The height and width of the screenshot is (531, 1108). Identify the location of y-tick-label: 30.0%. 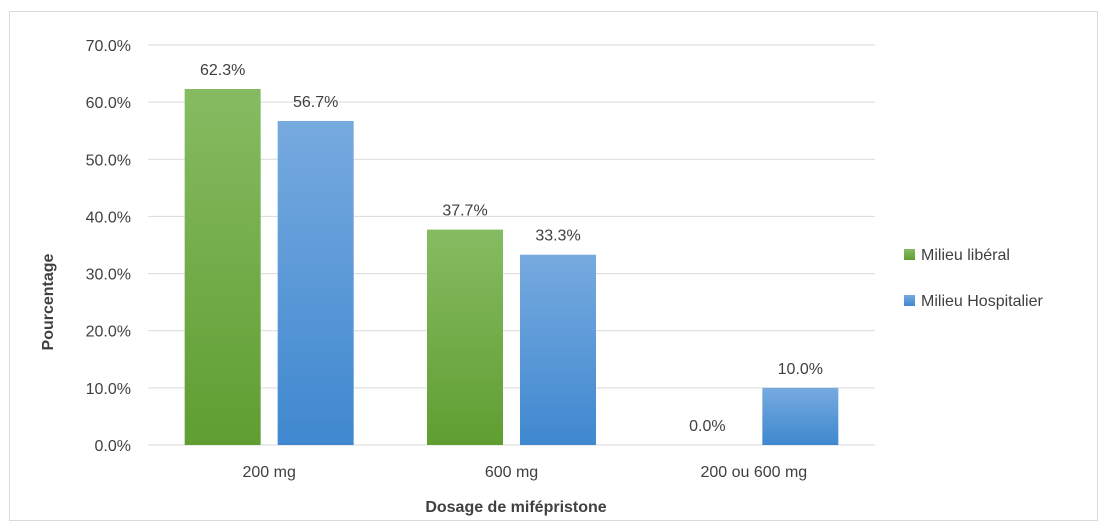
(108, 275).